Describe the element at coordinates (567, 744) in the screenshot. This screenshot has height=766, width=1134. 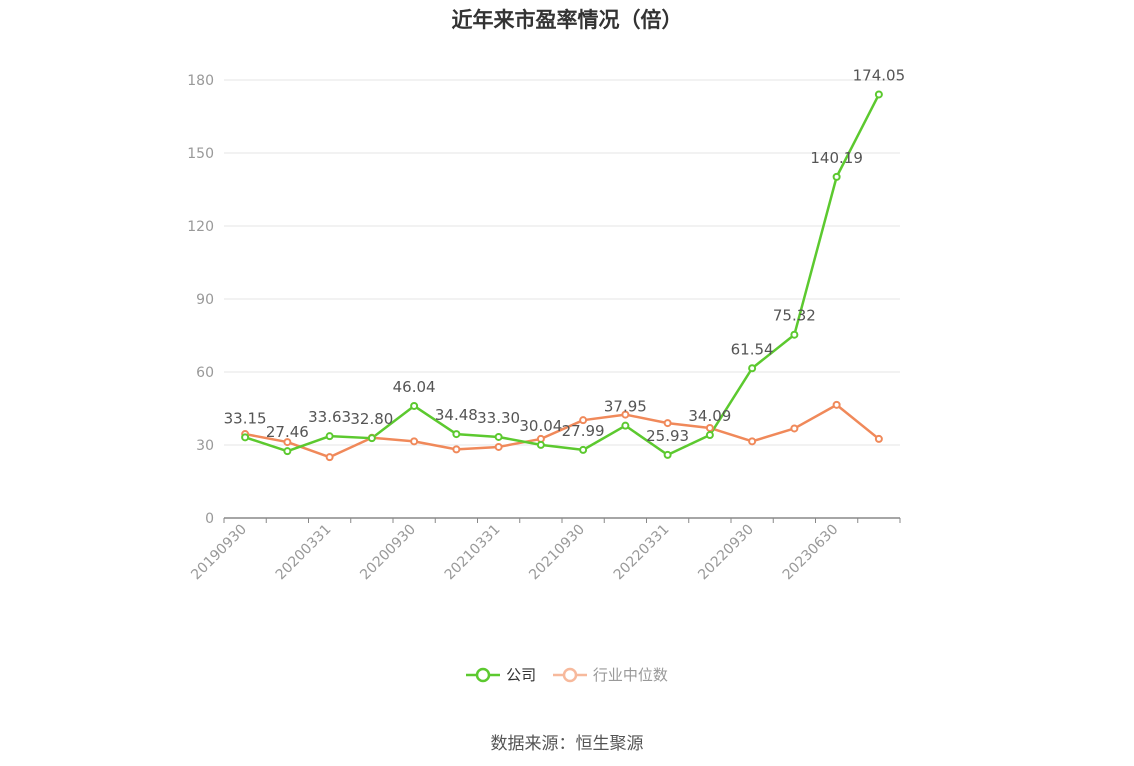
I see `data-source-note: 数据来源：恒生聚源` at that location.